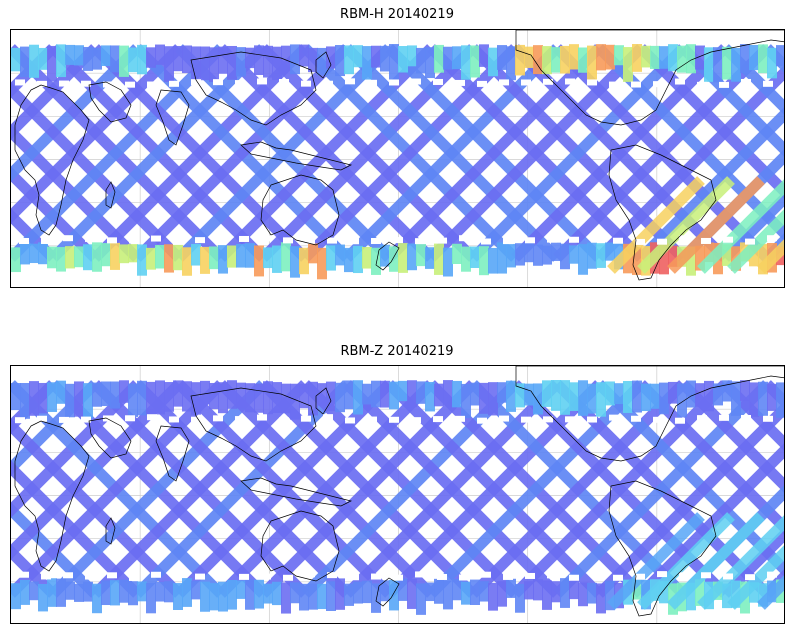  Describe the element at coordinates (397, 351) in the screenshot. I see `panel-title-rbm-z: RBM-Z 20140219` at that location.